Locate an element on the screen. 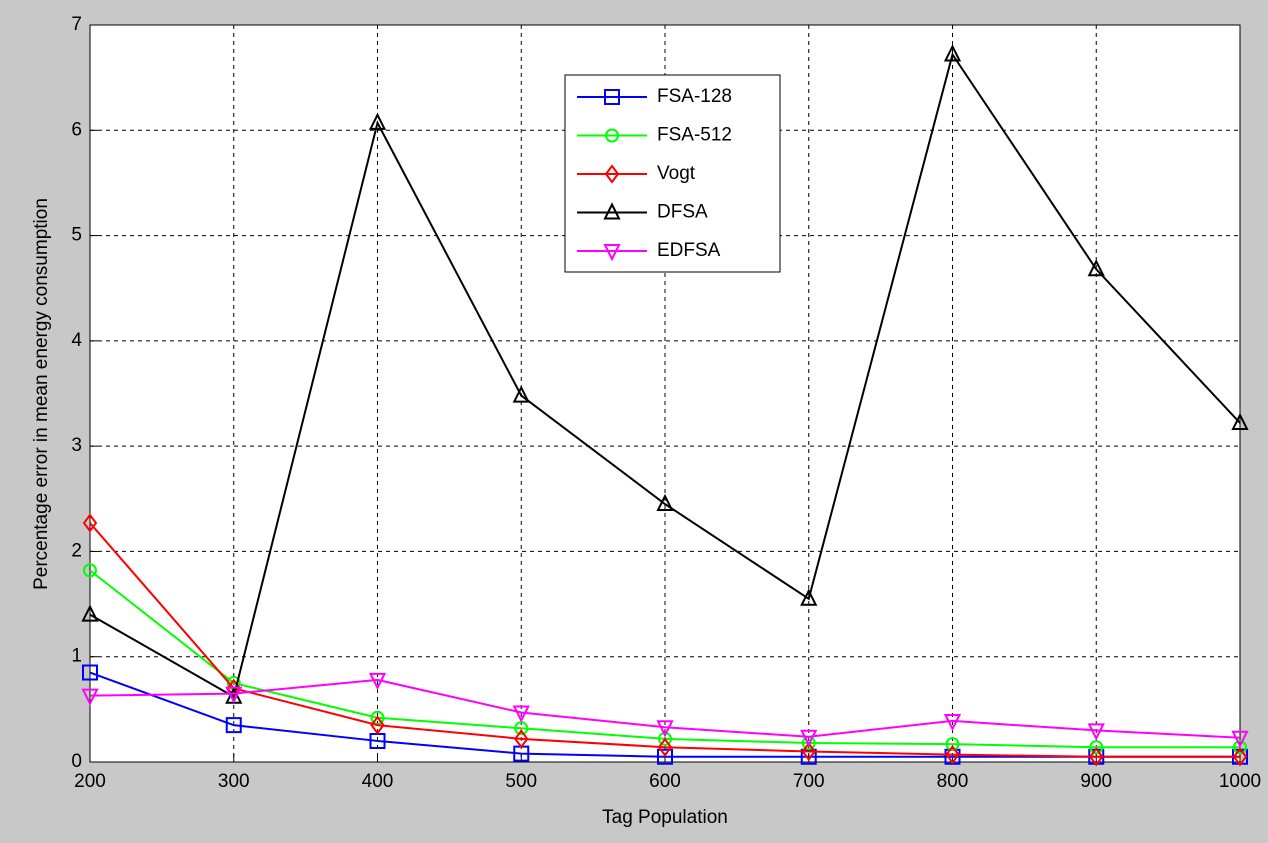 The image size is (1268, 843). y-tick-label: 4 is located at coordinates (76, 340).